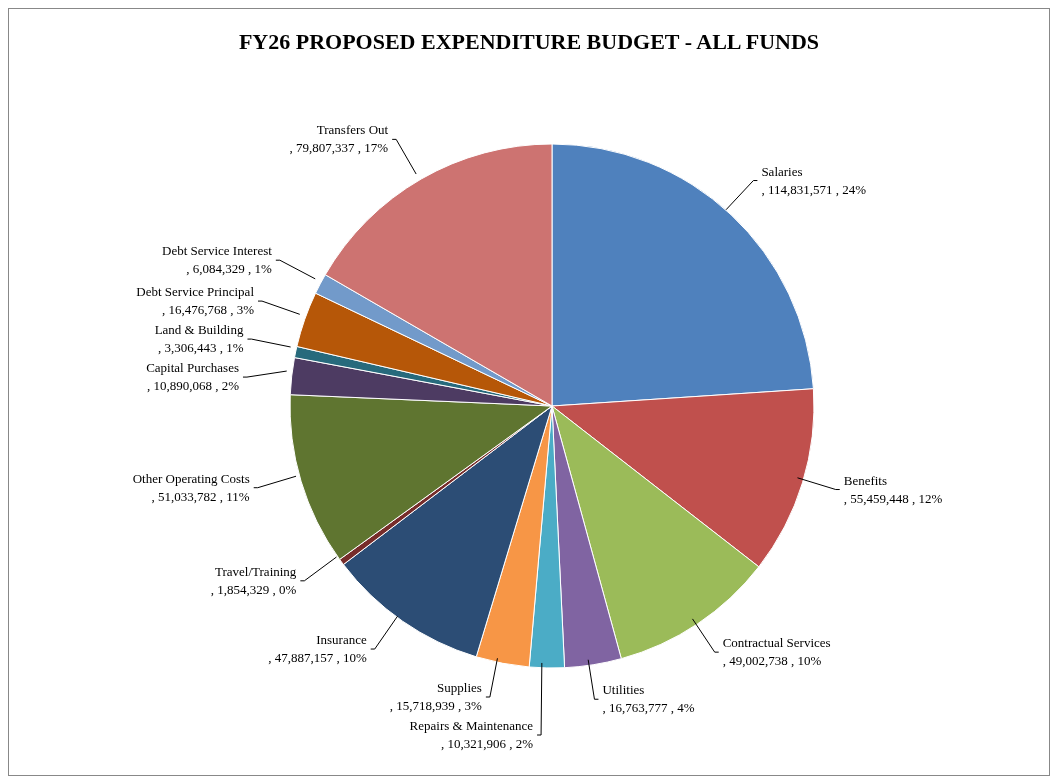 The image size is (1057, 782). I want to click on data-label: , 49,002,738 , 10%, so click(772, 661).